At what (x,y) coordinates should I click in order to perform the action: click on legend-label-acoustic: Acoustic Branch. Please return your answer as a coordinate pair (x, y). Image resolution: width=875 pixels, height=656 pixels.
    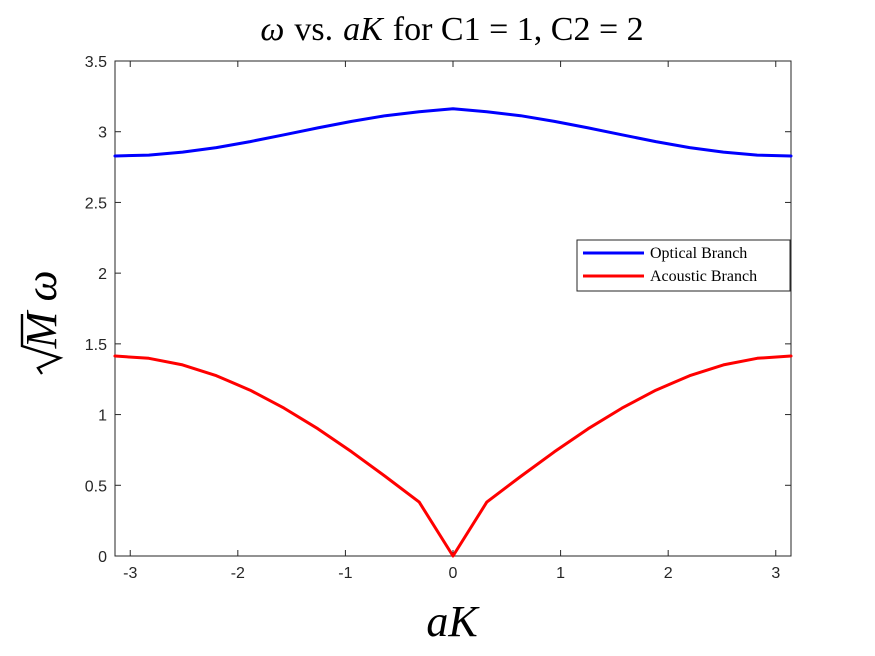
    Looking at the image, I should click on (703, 276).